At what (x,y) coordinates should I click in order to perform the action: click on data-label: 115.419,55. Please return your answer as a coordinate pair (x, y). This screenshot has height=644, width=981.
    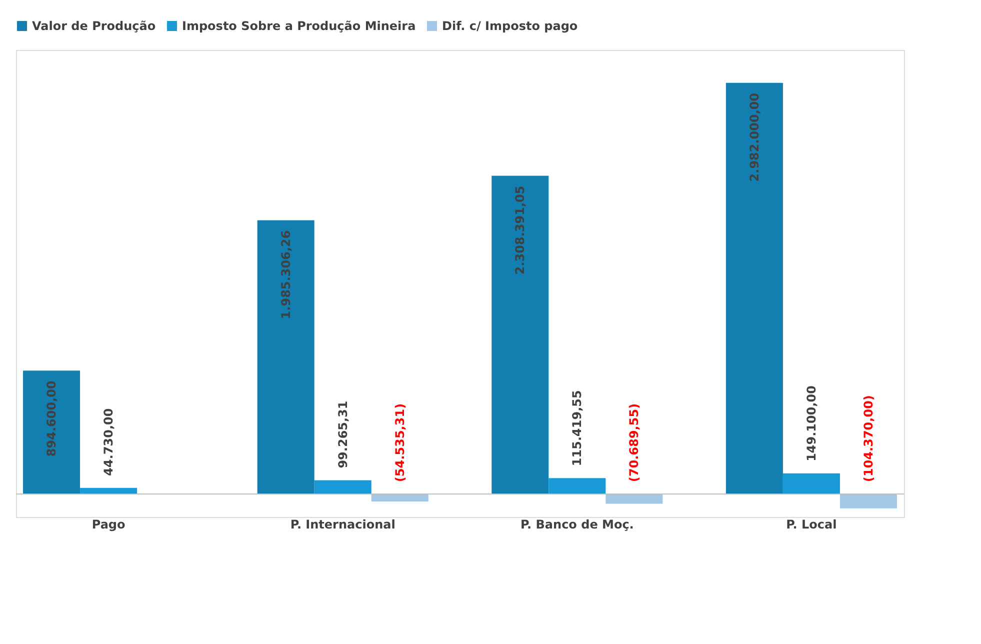
    Looking at the image, I should click on (577, 428).